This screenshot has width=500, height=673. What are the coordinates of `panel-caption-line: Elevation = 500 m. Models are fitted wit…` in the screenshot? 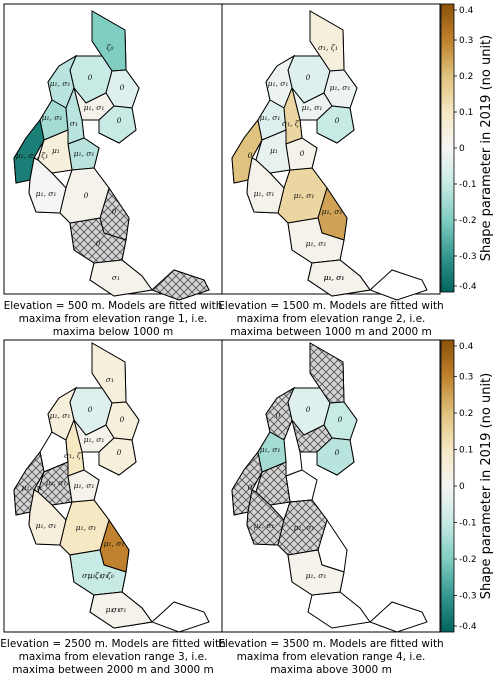 It's located at (113, 306).